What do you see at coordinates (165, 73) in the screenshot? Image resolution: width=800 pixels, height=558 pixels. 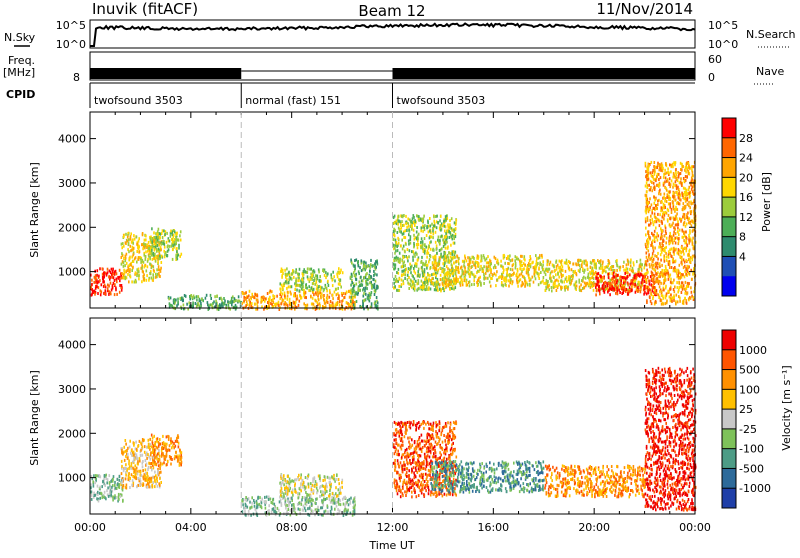 I see `nave-band` at bounding box center [165, 73].